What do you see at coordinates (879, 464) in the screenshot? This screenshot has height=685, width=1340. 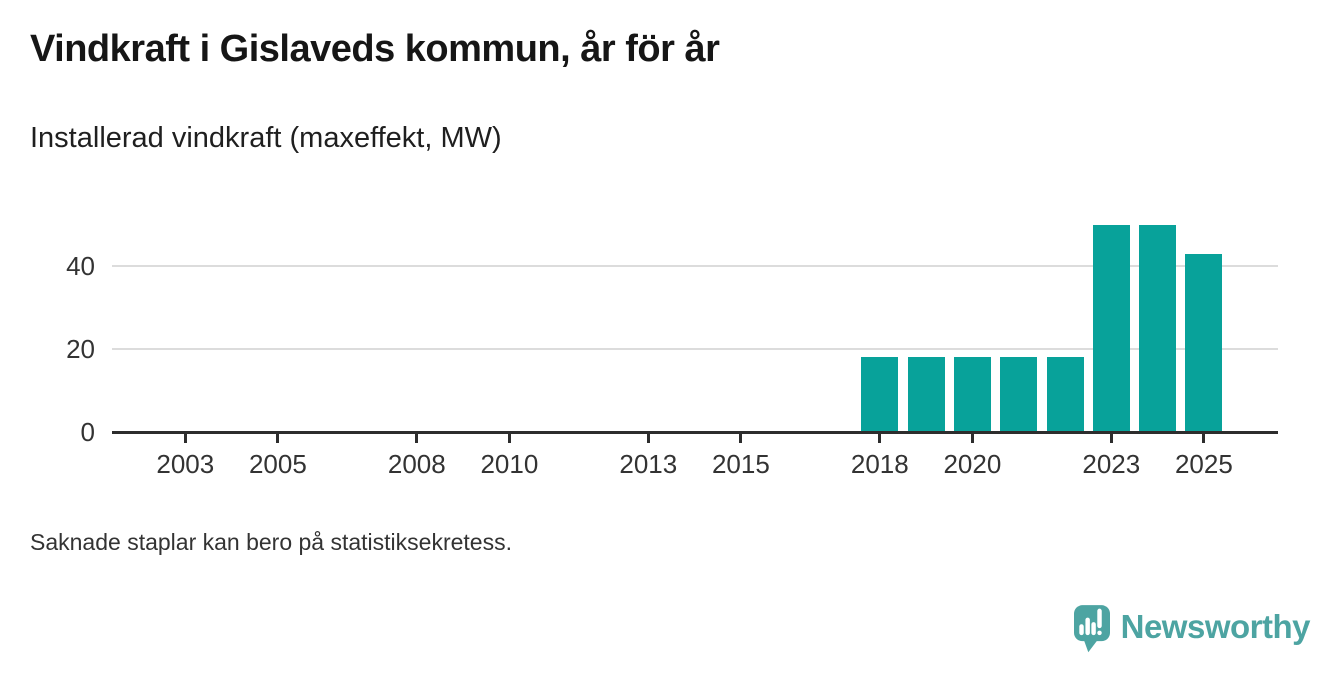 I see `x-axis-tick-label: 2018` at bounding box center [879, 464].